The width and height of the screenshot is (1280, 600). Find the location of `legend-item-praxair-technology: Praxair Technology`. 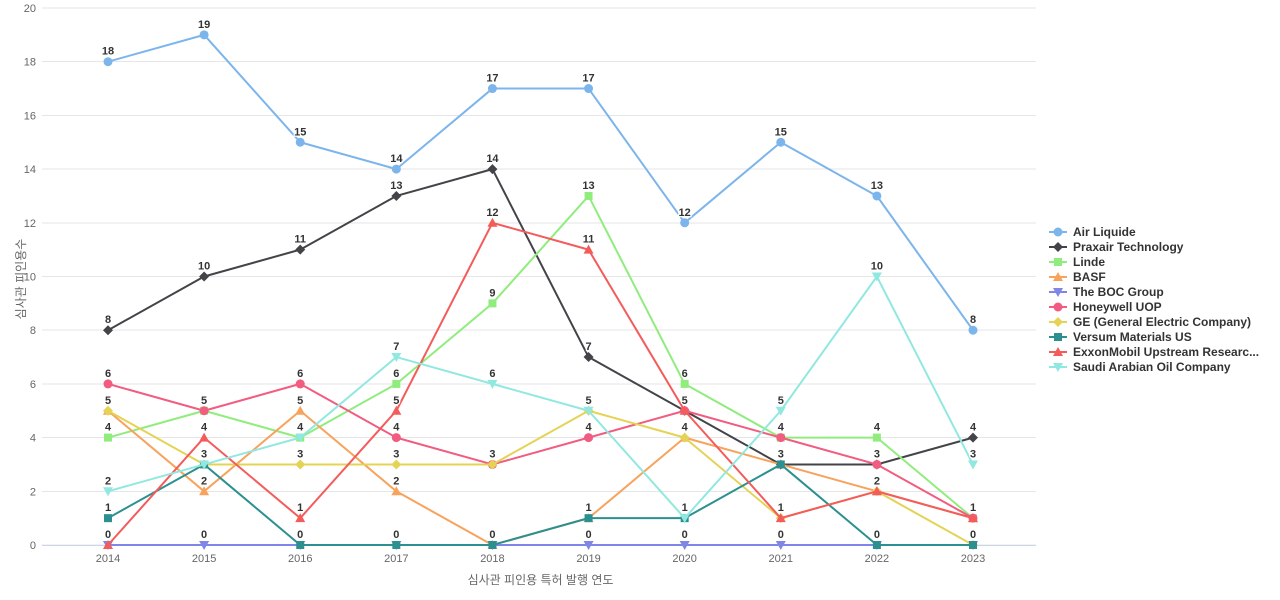

legend-item-praxair-technology: Praxair Technology is located at coordinates (1153, 246).